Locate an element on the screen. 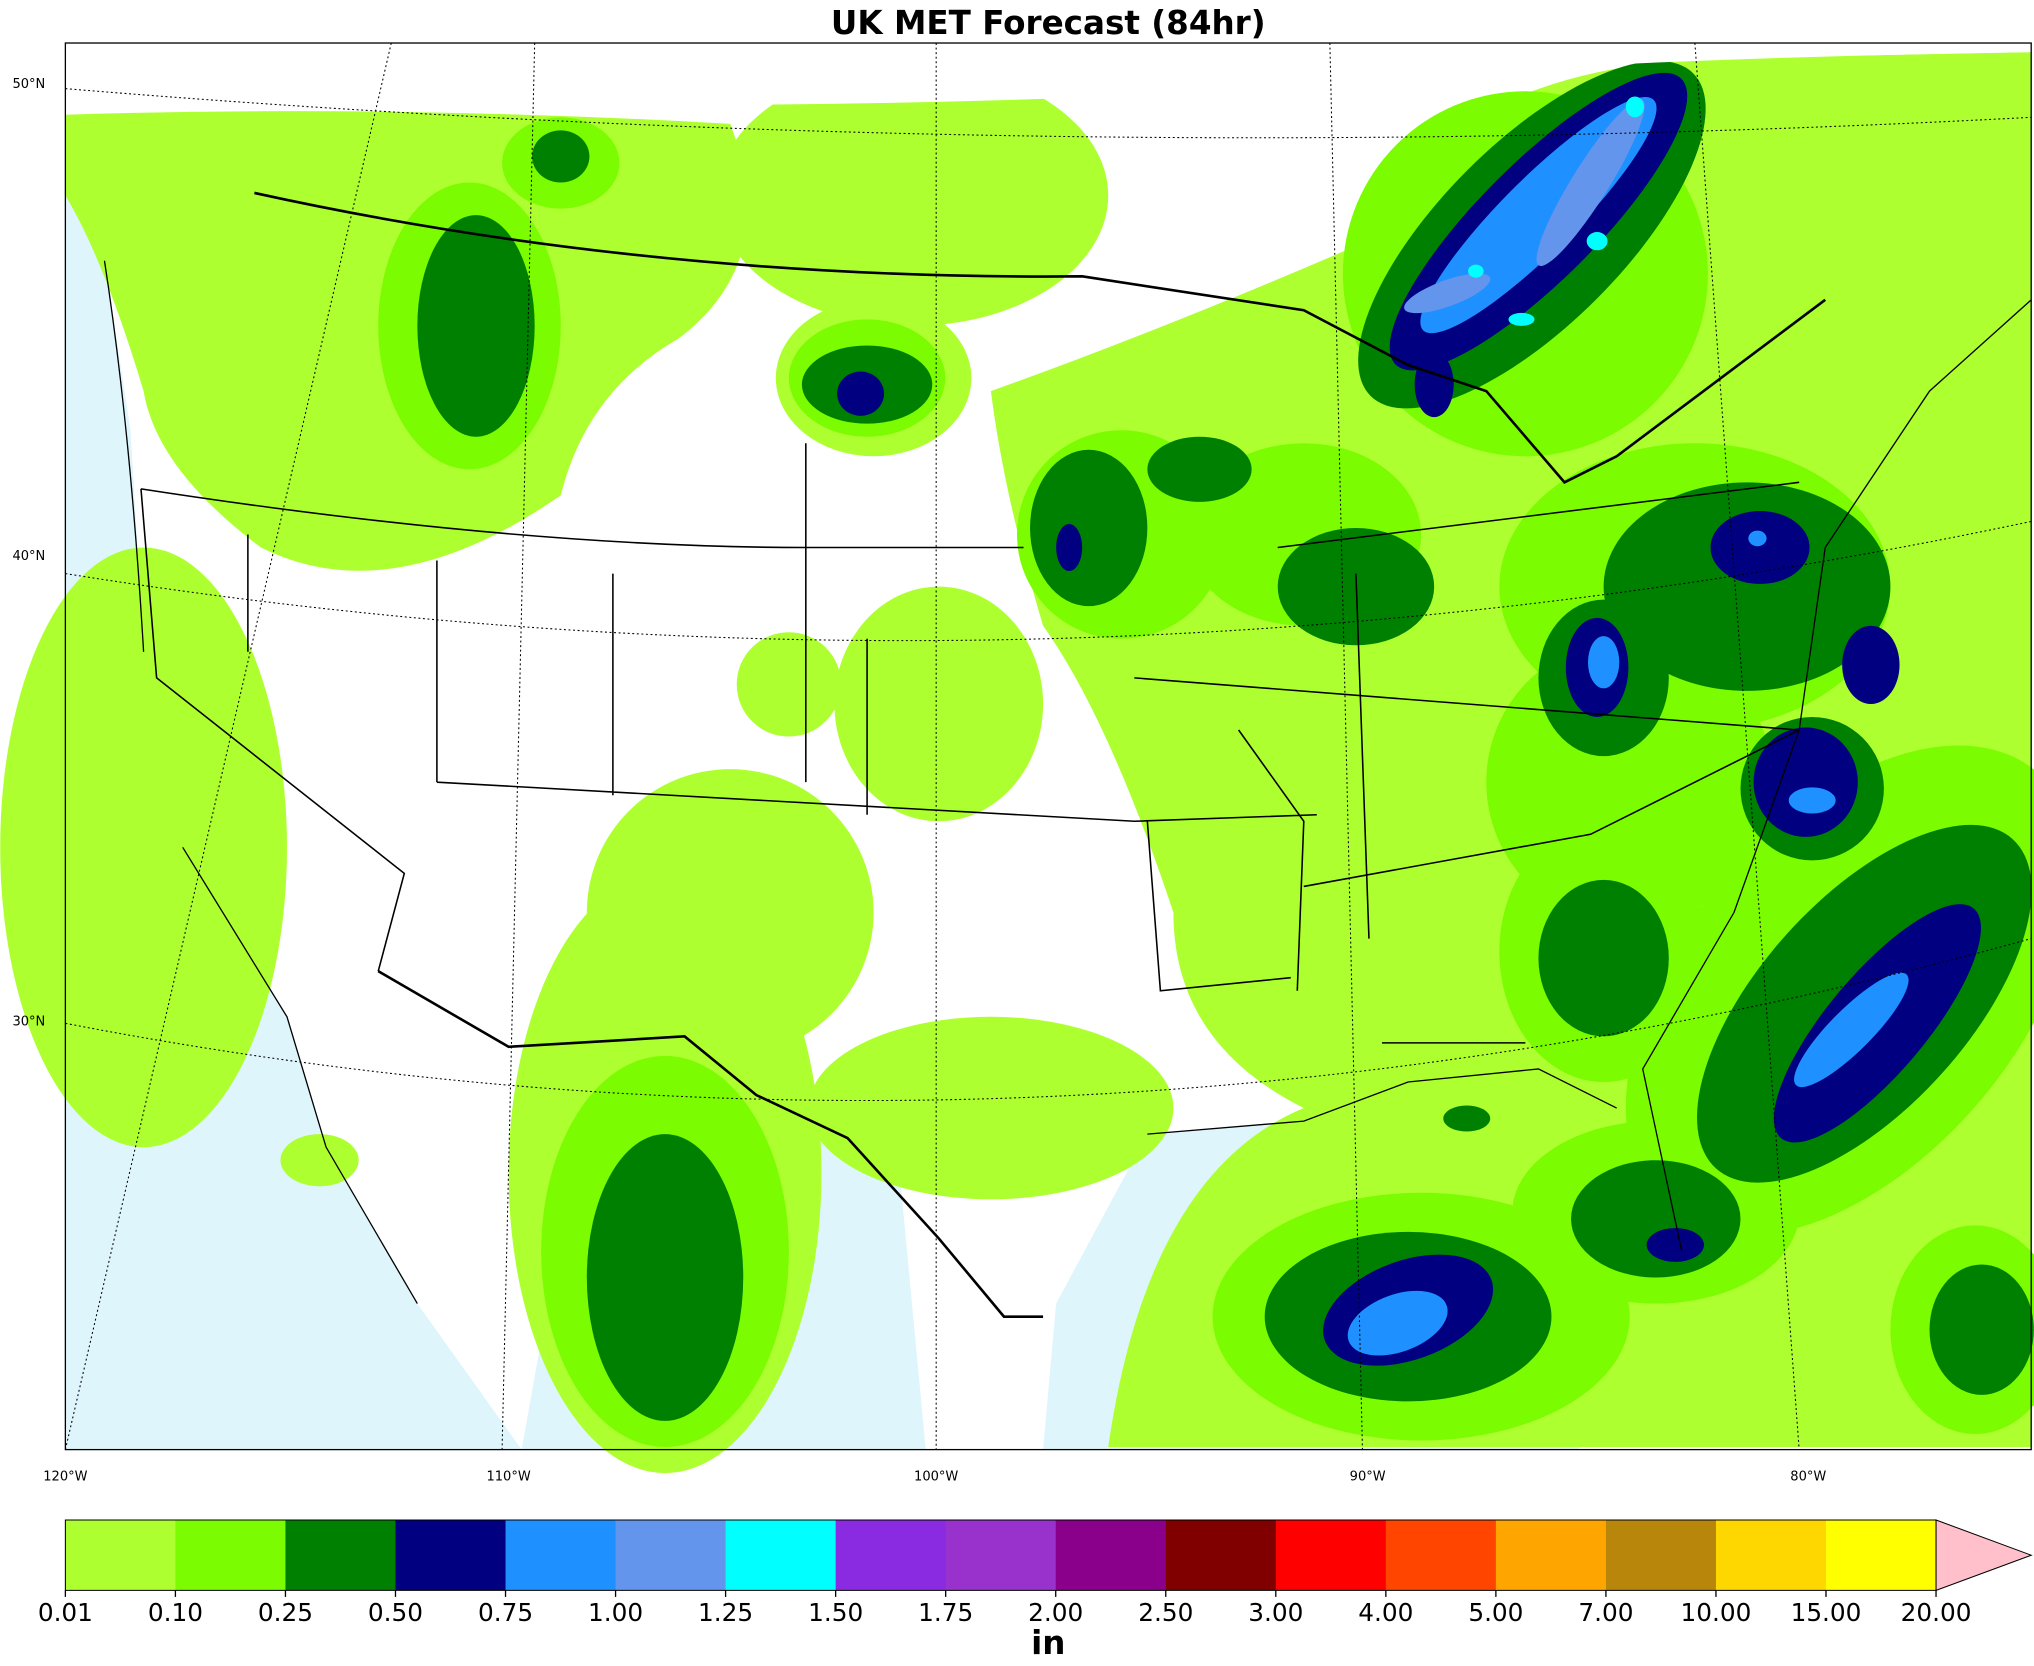 This screenshot has height=1666, width=2034. colorbar-tick-label: 4.00 is located at coordinates (1385, 1612).